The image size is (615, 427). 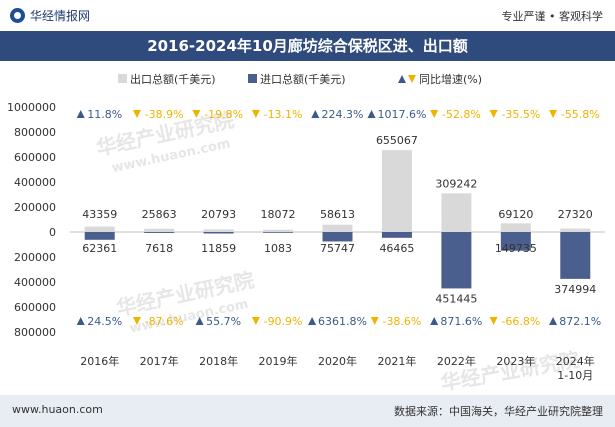 What do you see at coordinates (99, 248) in the screenshot?
I see `import-value-label: 62361` at bounding box center [99, 248].